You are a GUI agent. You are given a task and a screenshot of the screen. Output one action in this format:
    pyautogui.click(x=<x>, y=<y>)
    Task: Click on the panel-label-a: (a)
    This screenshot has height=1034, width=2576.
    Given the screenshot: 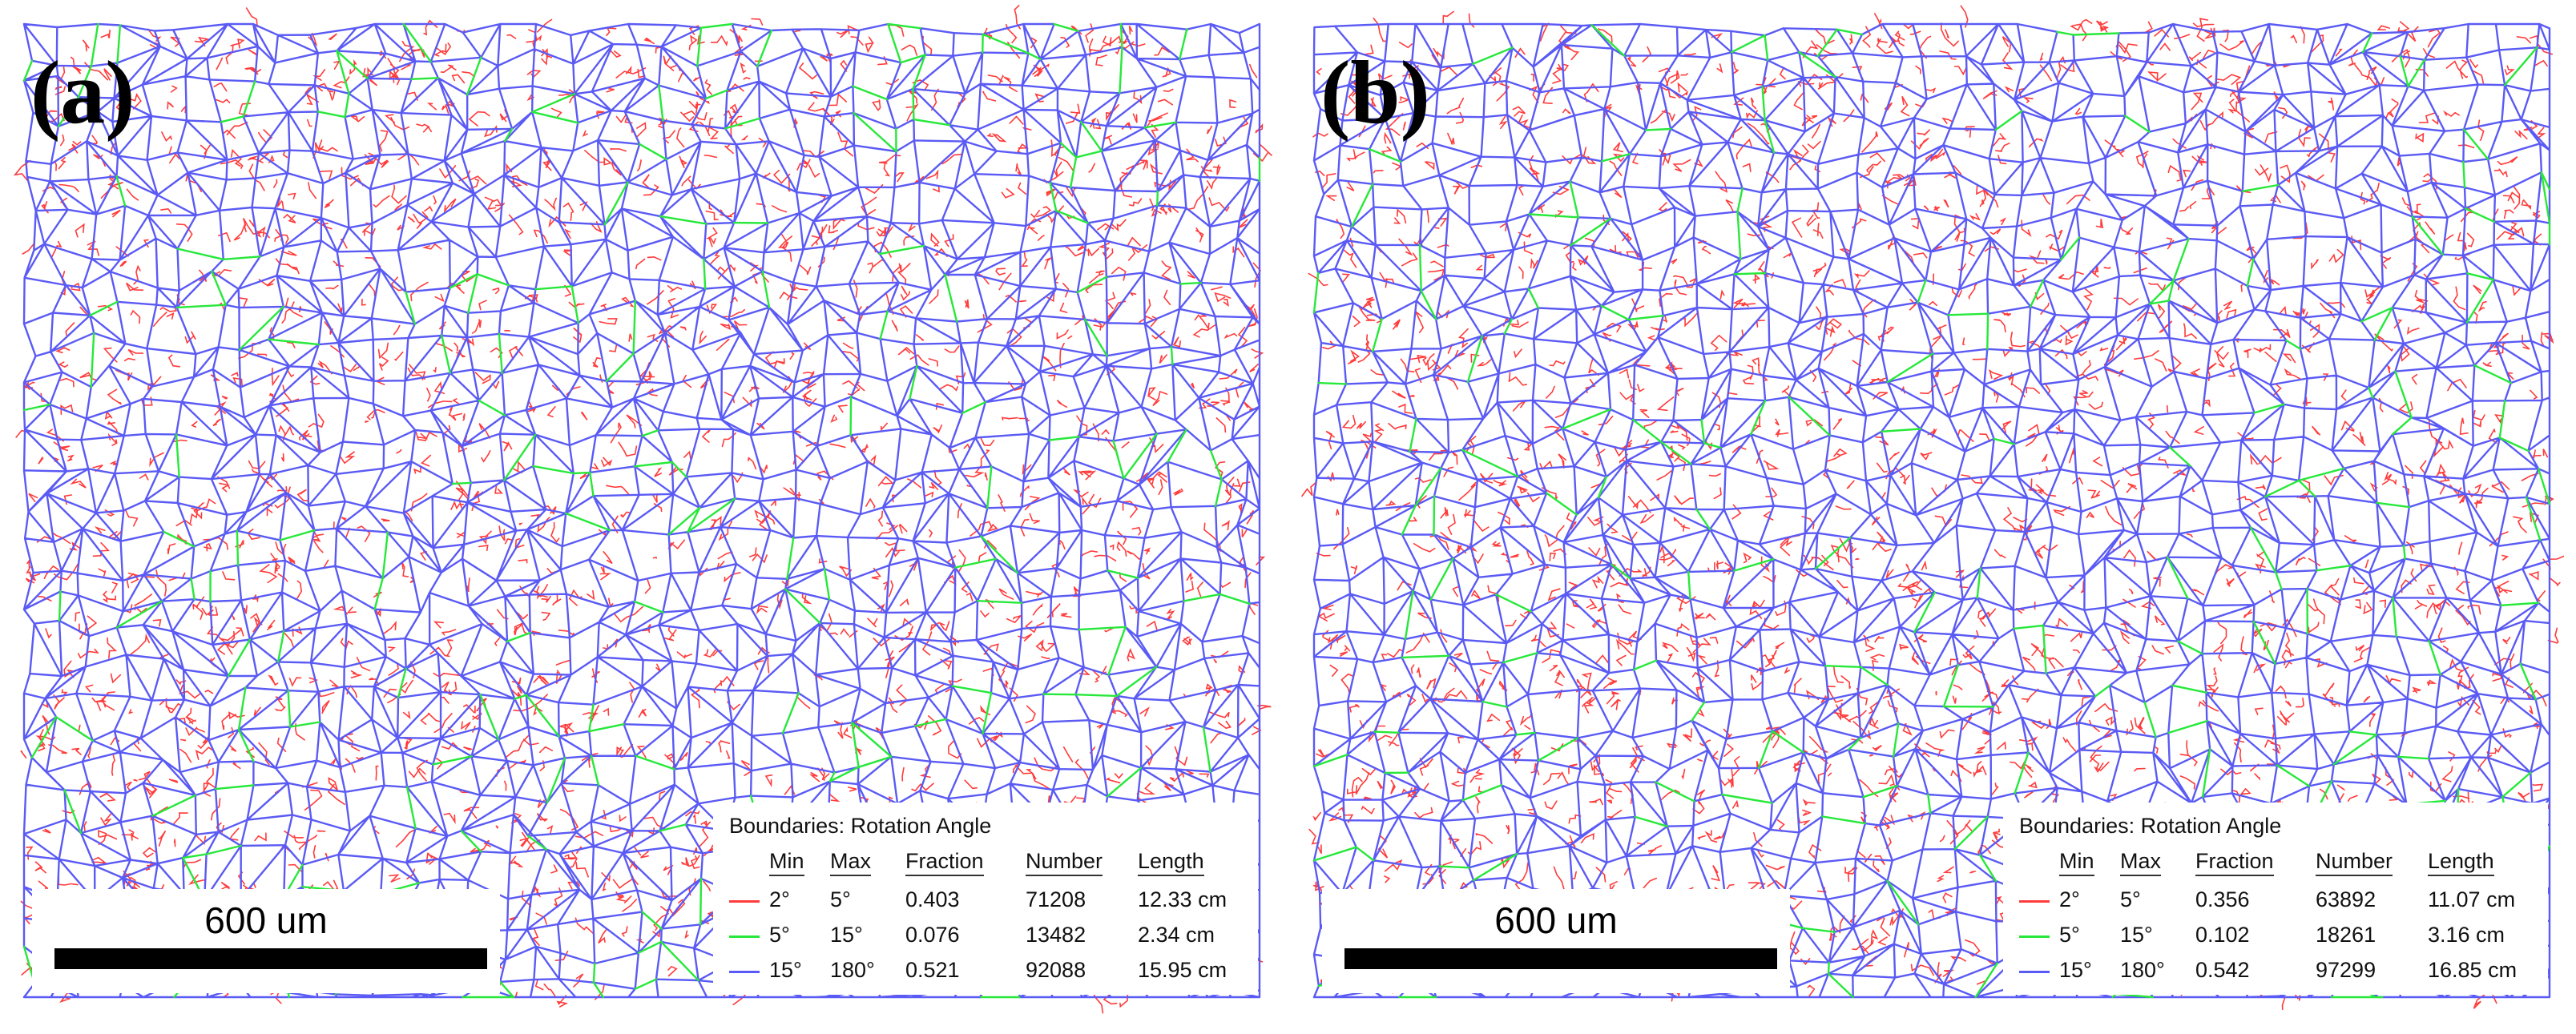 What is the action you would take?
    pyautogui.click(x=82, y=93)
    